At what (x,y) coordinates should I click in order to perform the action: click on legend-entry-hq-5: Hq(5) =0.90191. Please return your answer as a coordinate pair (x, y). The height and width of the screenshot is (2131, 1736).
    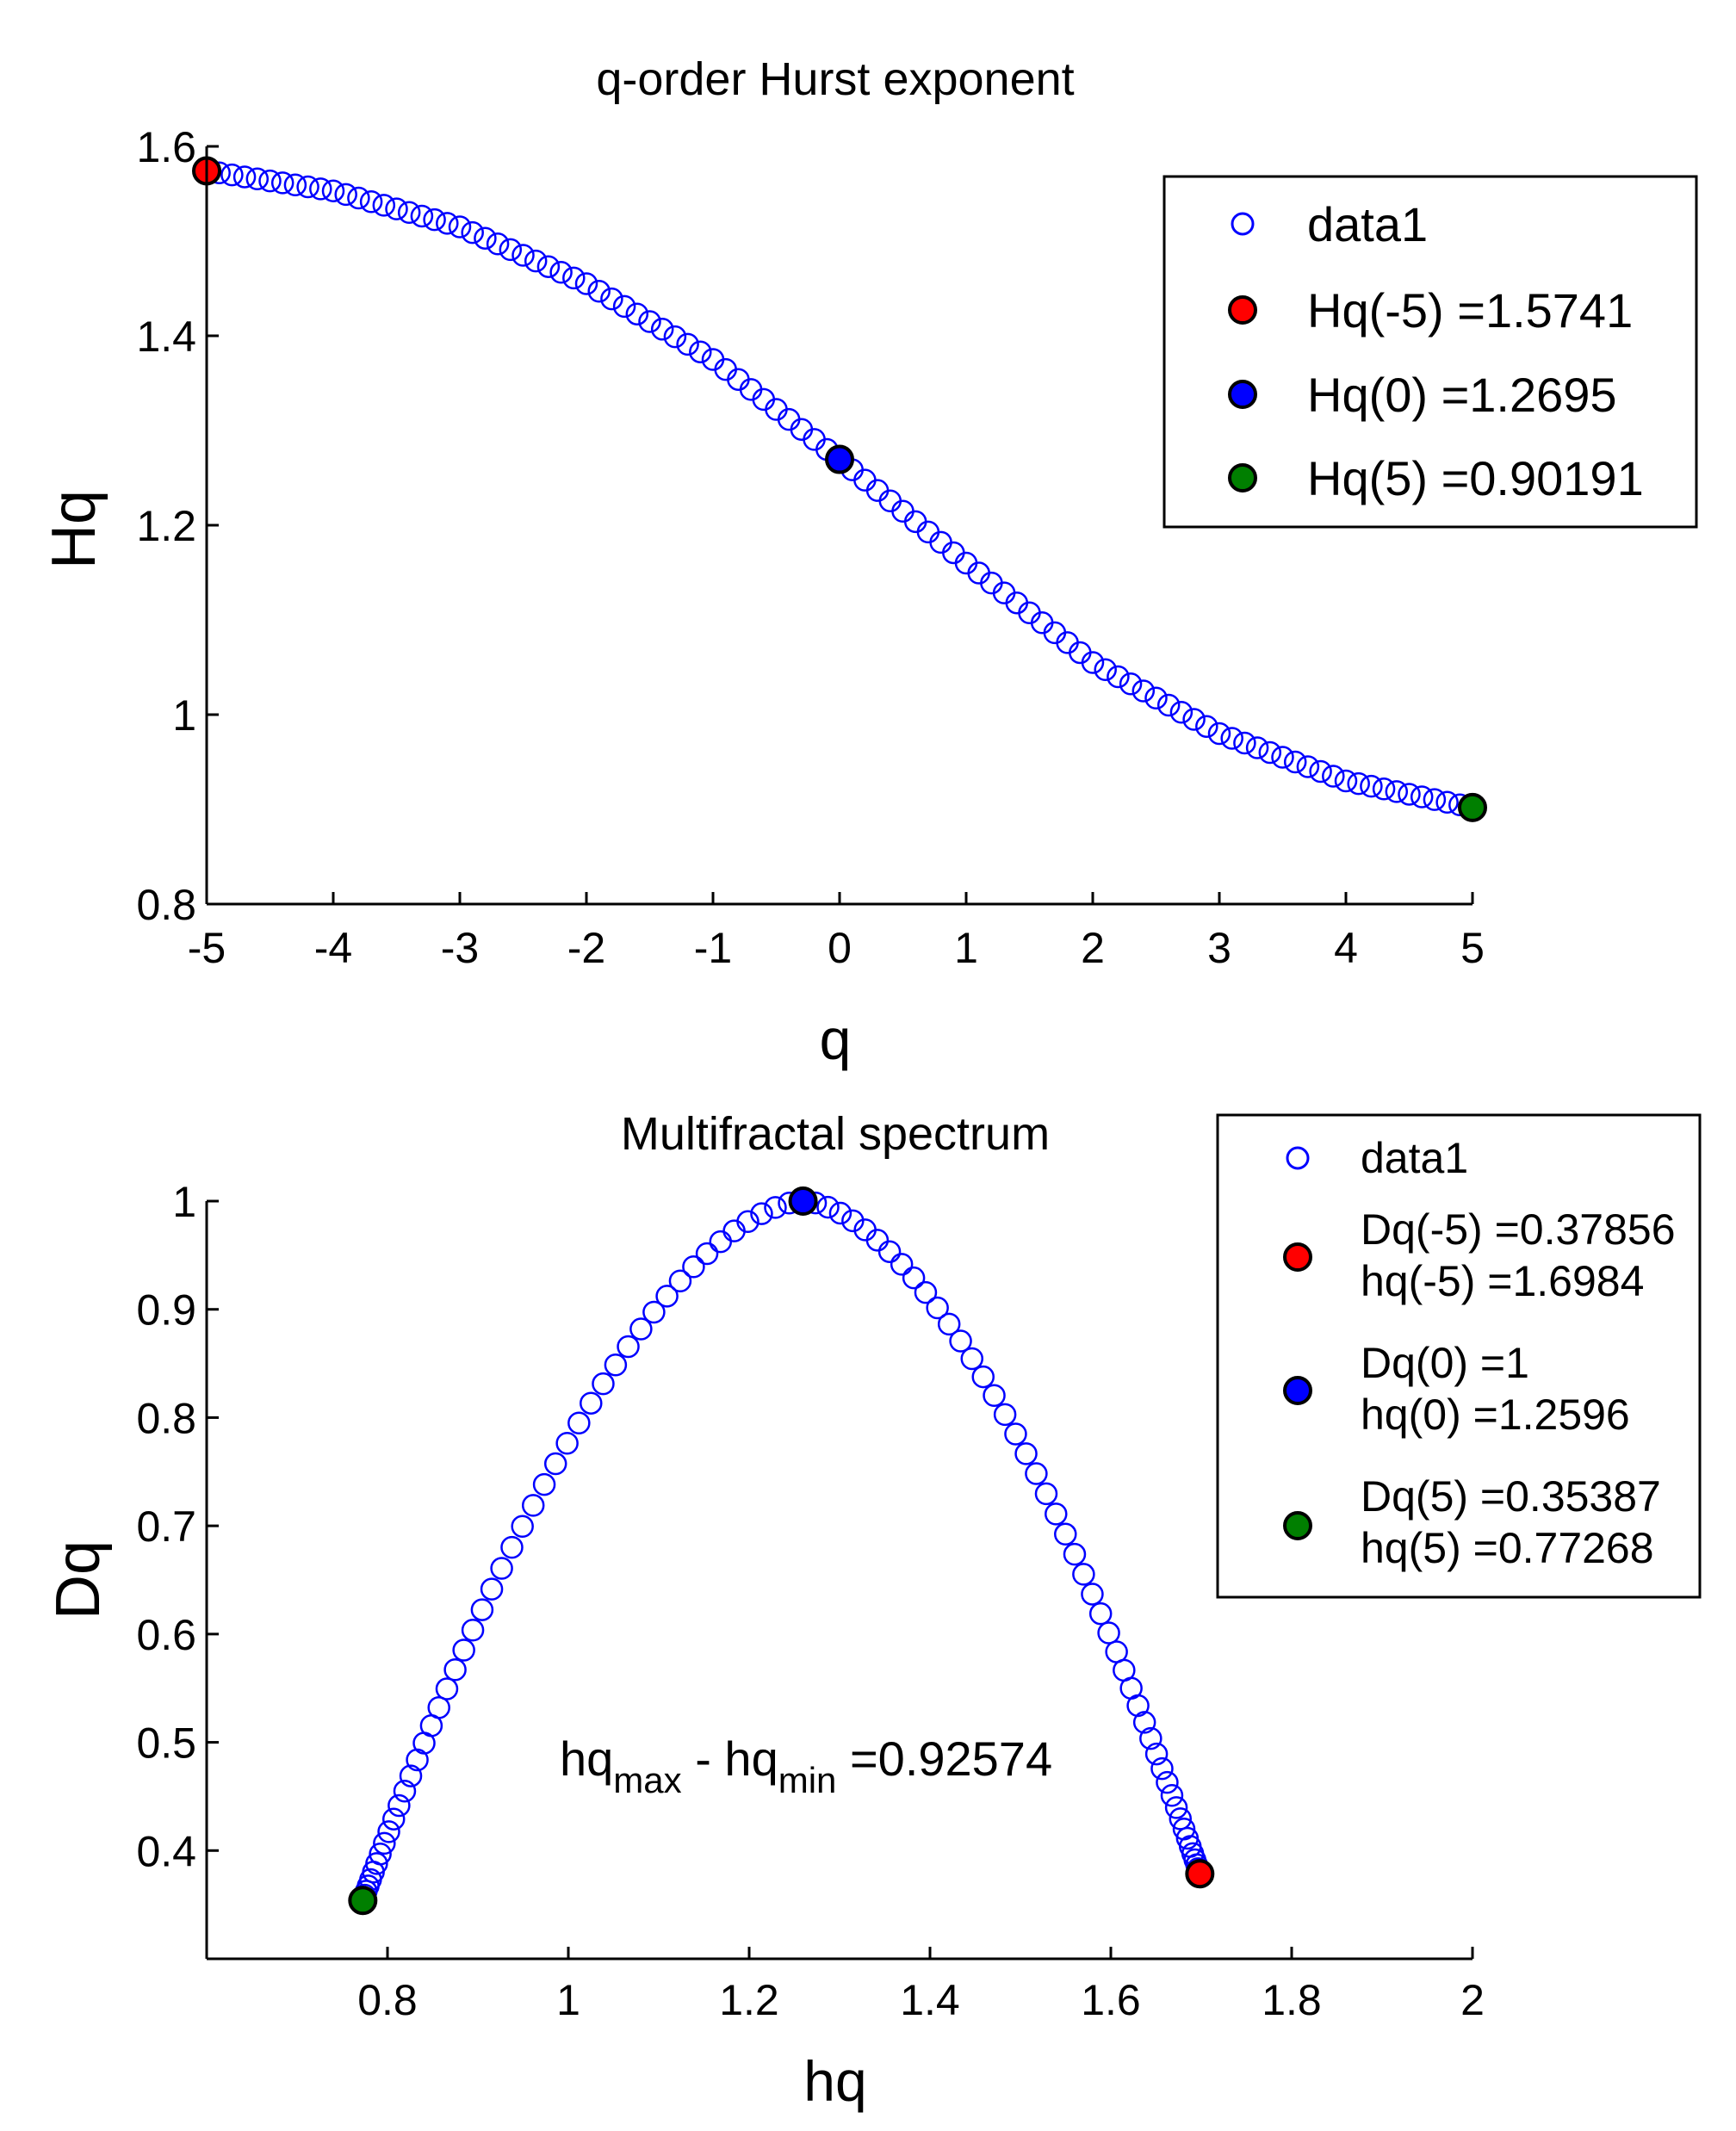
    Looking at the image, I should click on (1475, 478).